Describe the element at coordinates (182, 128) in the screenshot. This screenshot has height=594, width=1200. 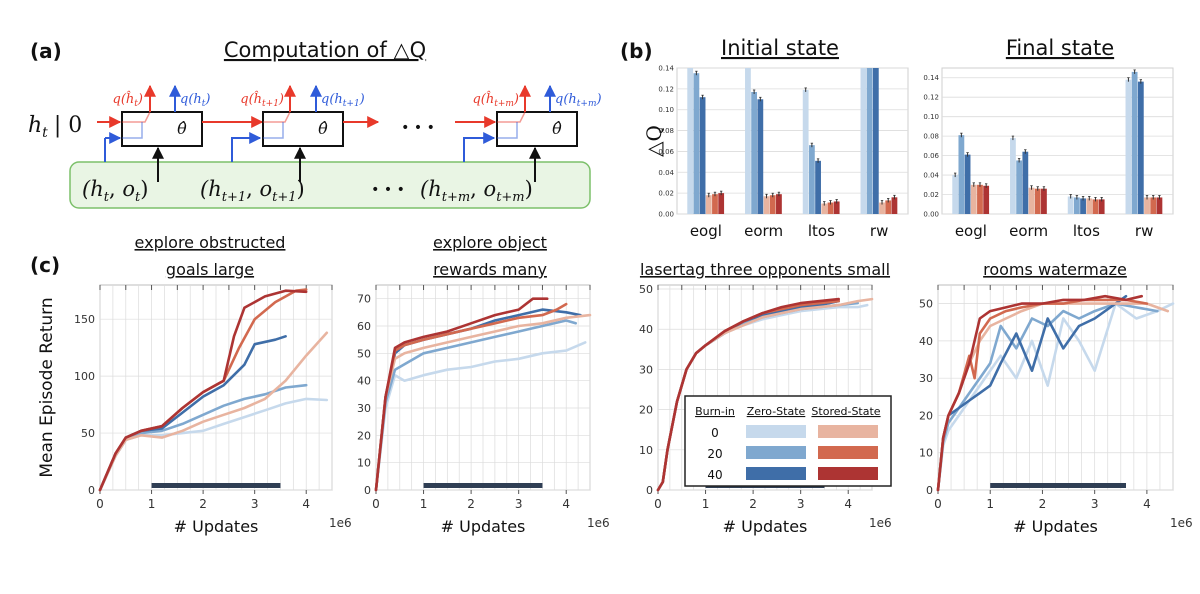
I see `theta-hat-1: θ̂` at that location.